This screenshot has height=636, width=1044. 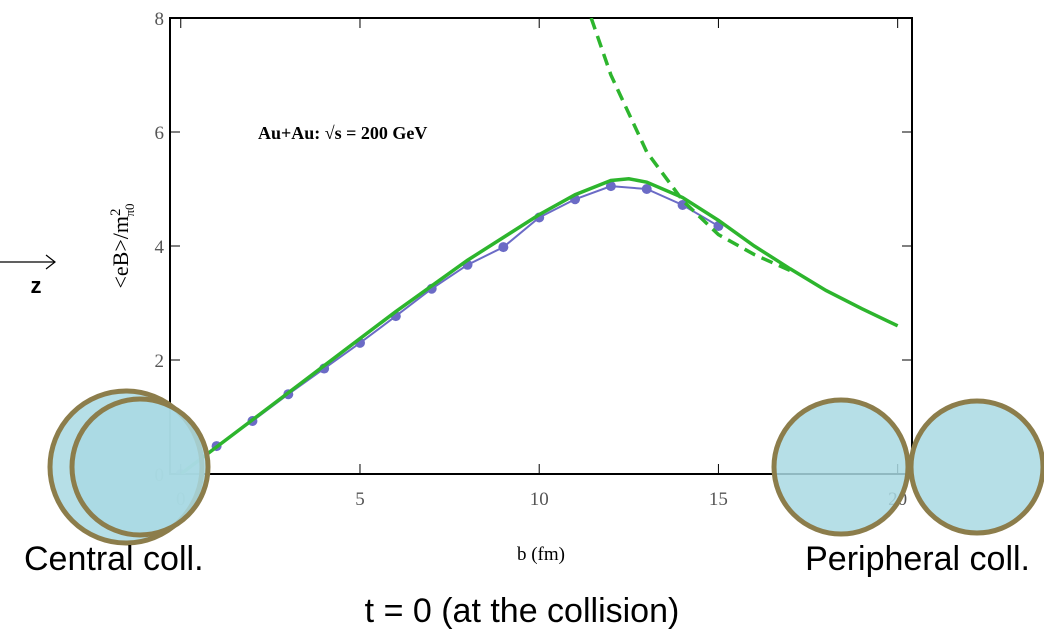 I want to click on y-label-sub: π0, so click(x=129, y=209).